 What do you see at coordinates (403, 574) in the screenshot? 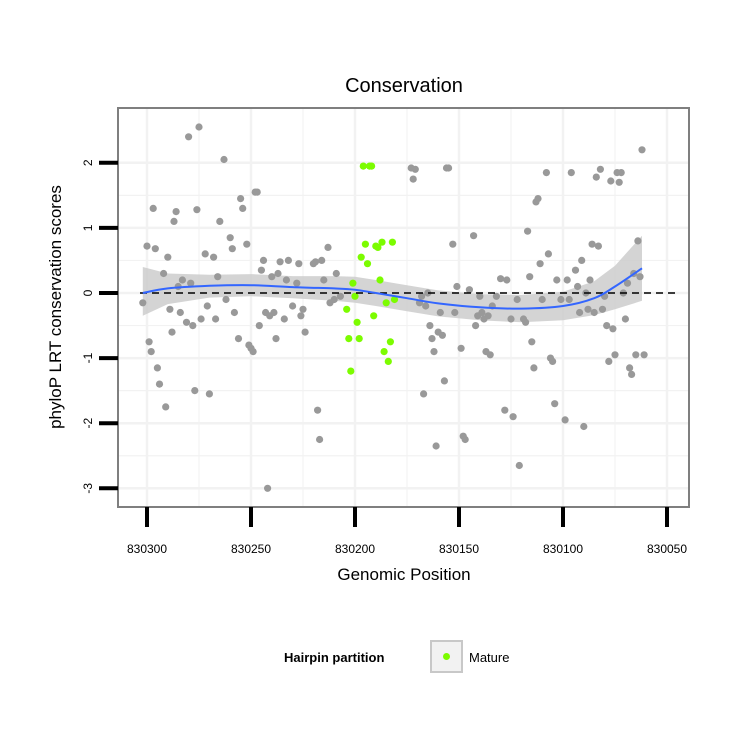
I see `x-axis-title: Genomic Position` at bounding box center [403, 574].